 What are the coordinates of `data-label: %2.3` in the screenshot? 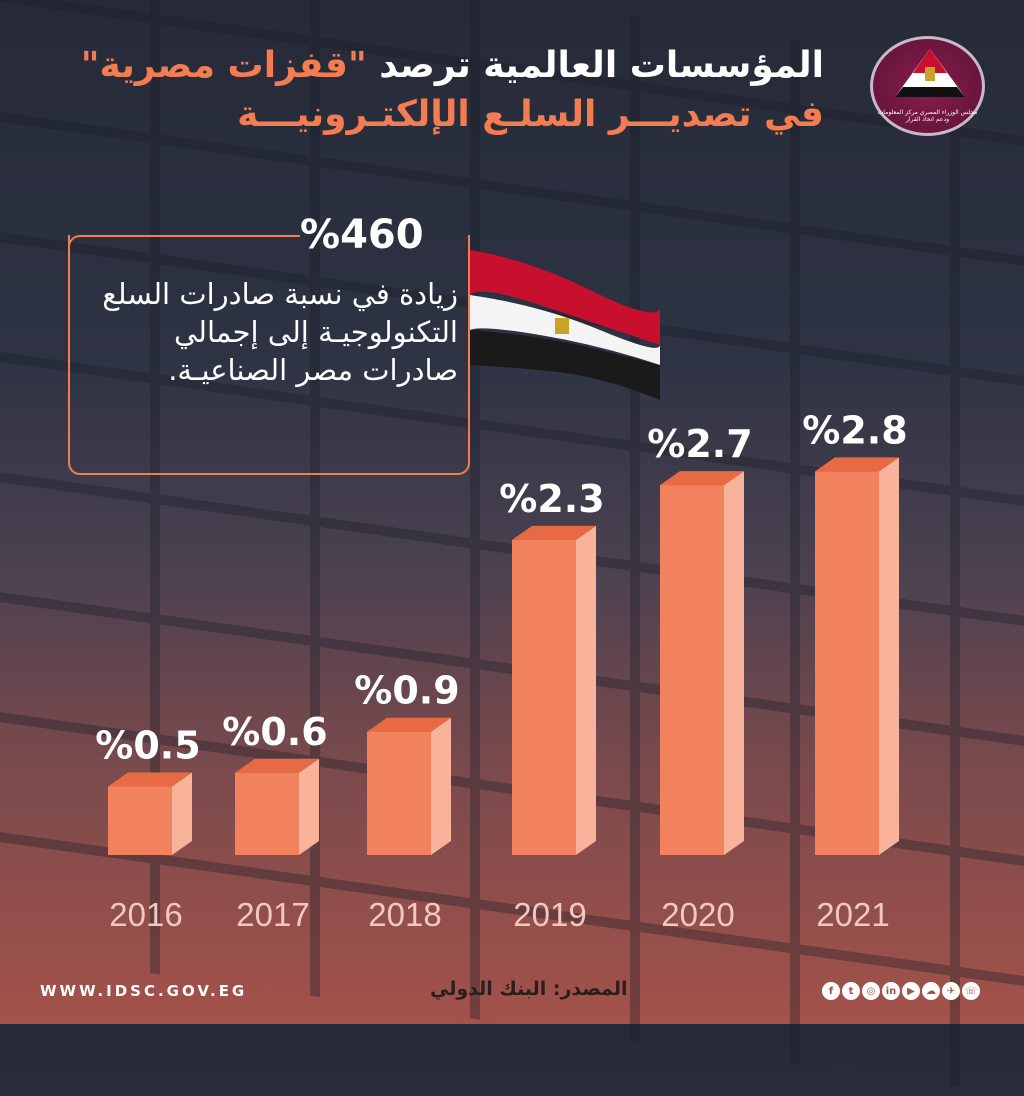 It's located at (551, 499).